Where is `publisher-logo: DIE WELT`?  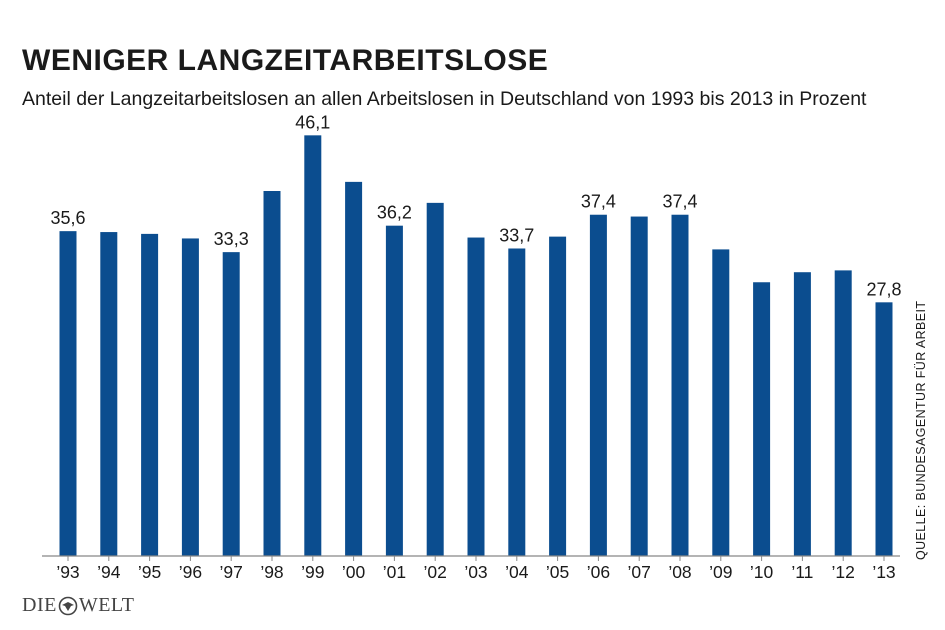
publisher-logo: DIE WELT is located at coordinates (78, 605).